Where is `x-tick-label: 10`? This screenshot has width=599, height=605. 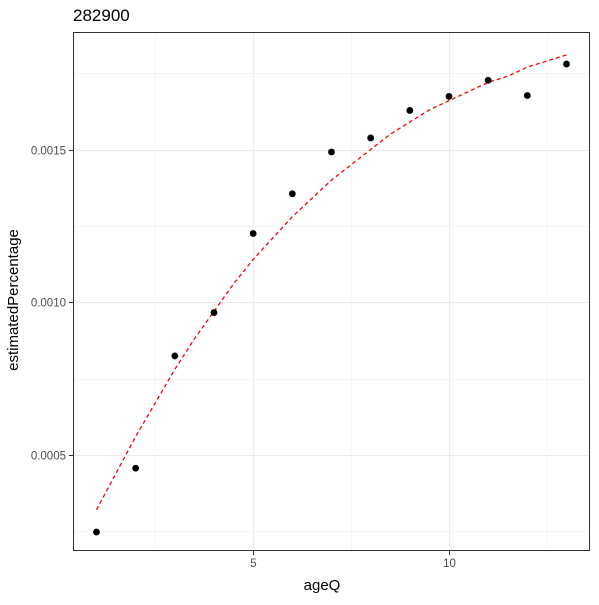 x-tick-label: 10 is located at coordinates (449, 564).